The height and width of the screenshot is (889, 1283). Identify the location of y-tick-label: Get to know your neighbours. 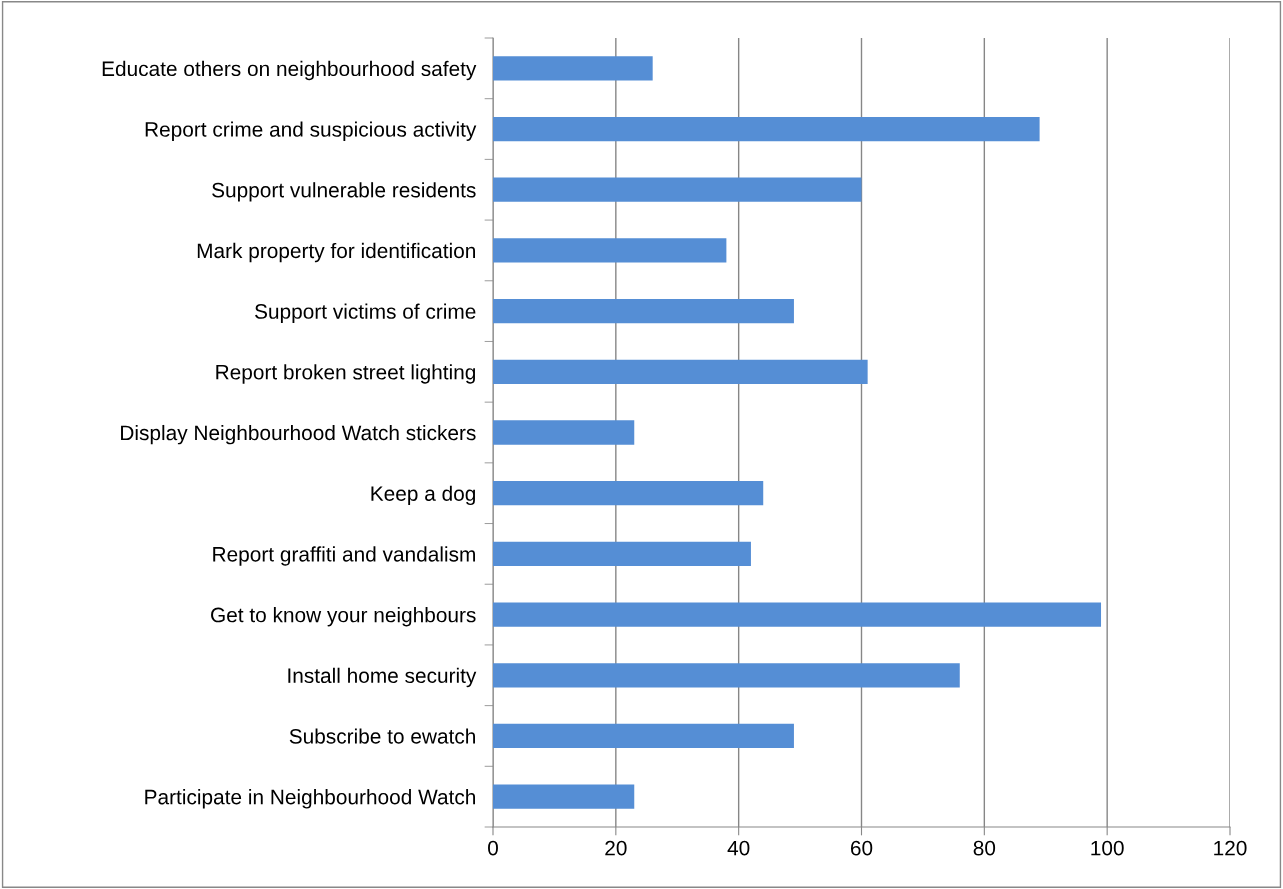
(343, 617).